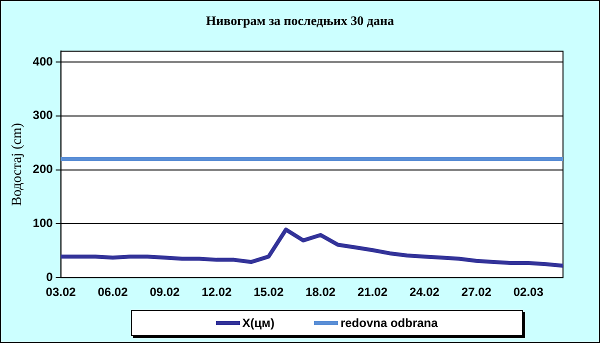 This screenshot has height=343, width=600. What do you see at coordinates (61, 292) in the screenshot?
I see `x-tick-label: 03.02` at bounding box center [61, 292].